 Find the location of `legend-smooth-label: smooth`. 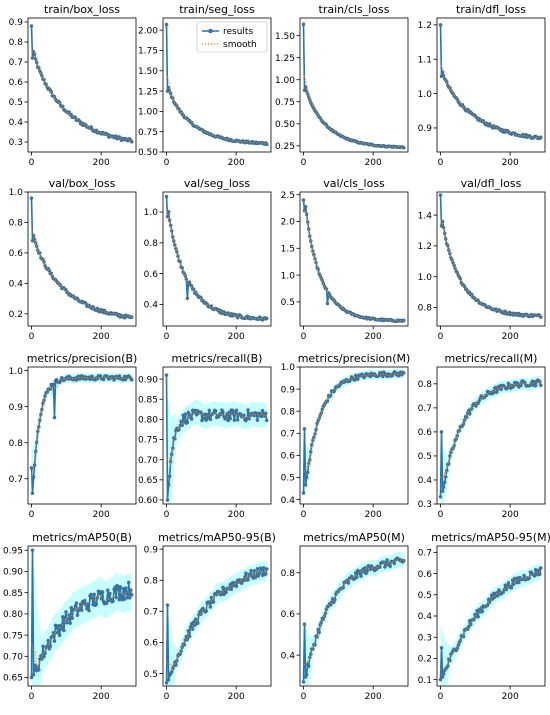

legend-smooth-label: smooth is located at coordinates (240, 45).